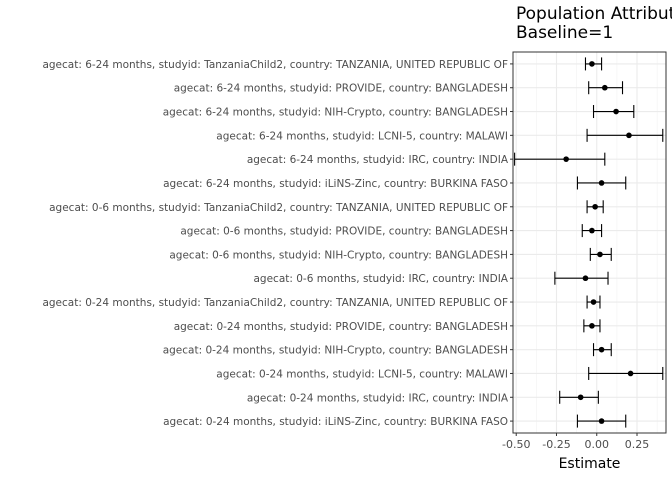 The height and width of the screenshot is (480, 672). I want to click on x-tick-label: 0.00, so click(596, 444).